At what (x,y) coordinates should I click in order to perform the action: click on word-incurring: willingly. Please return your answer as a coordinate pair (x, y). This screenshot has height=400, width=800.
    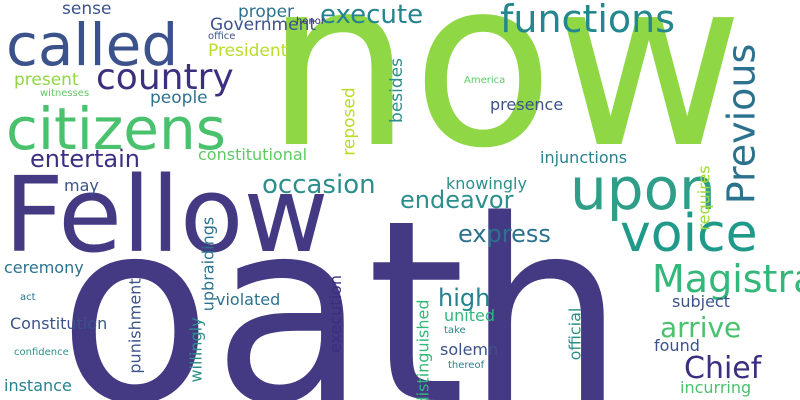
    Looking at the image, I should click on (196, 350).